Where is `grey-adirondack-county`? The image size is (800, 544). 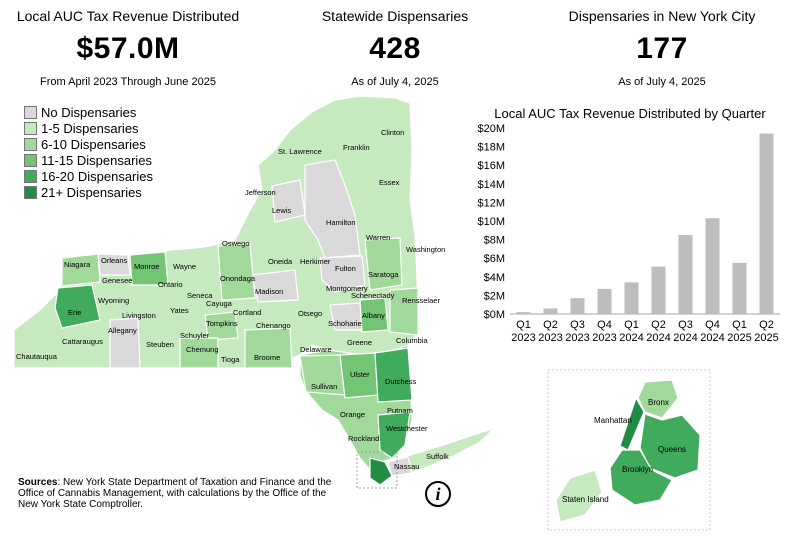
grey-adirondack-county is located at coordinates (332, 209).